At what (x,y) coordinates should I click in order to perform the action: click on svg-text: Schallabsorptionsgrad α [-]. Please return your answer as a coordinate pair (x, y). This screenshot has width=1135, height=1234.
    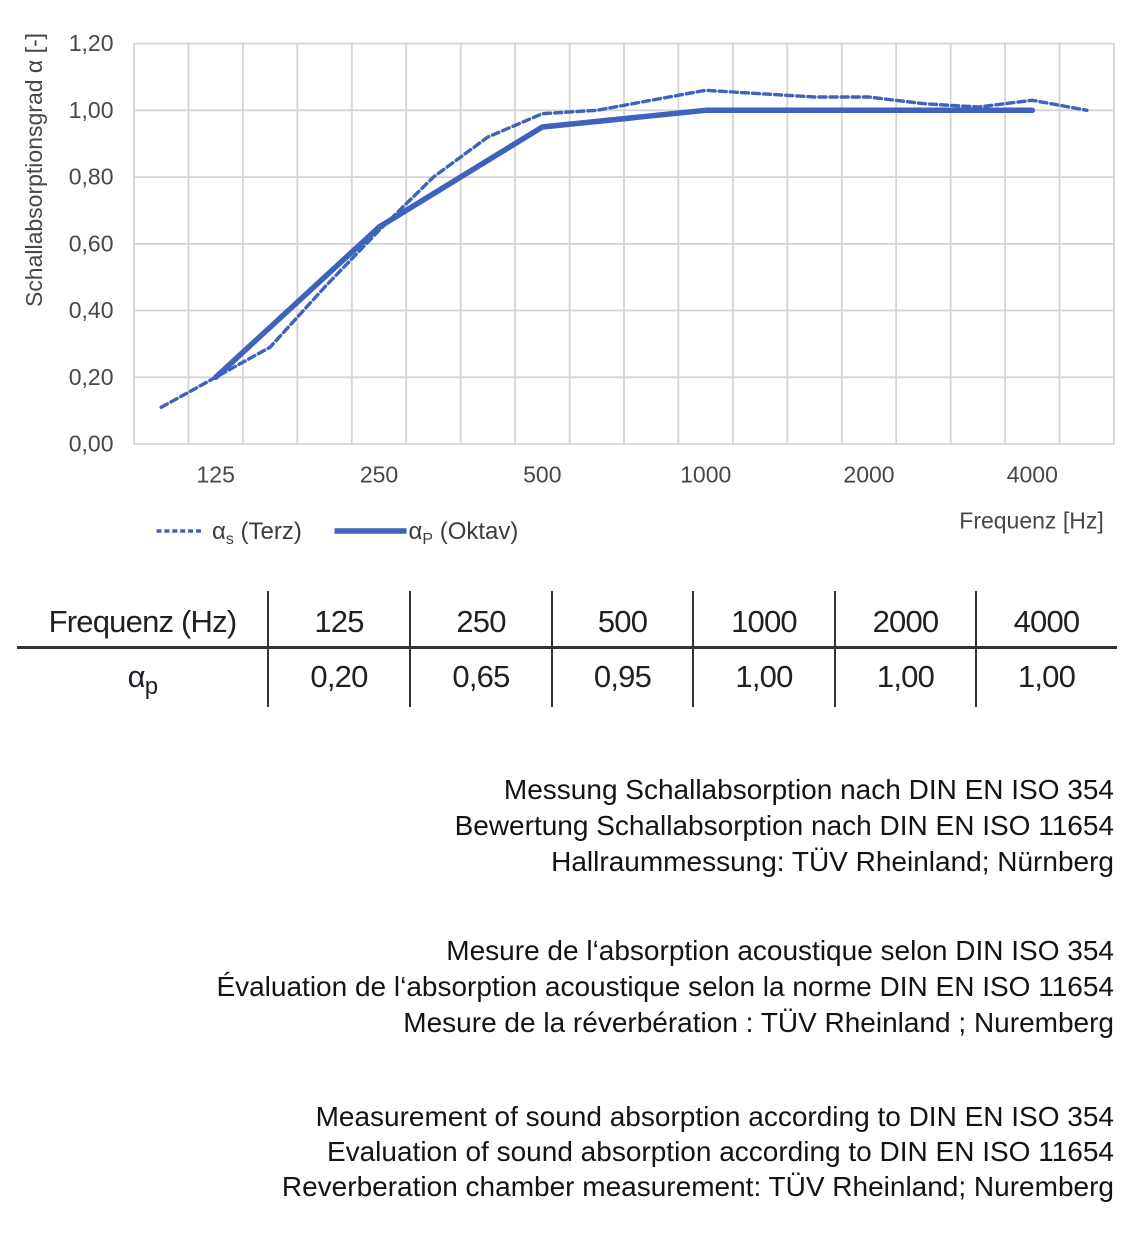
    Looking at the image, I should click on (34, 170).